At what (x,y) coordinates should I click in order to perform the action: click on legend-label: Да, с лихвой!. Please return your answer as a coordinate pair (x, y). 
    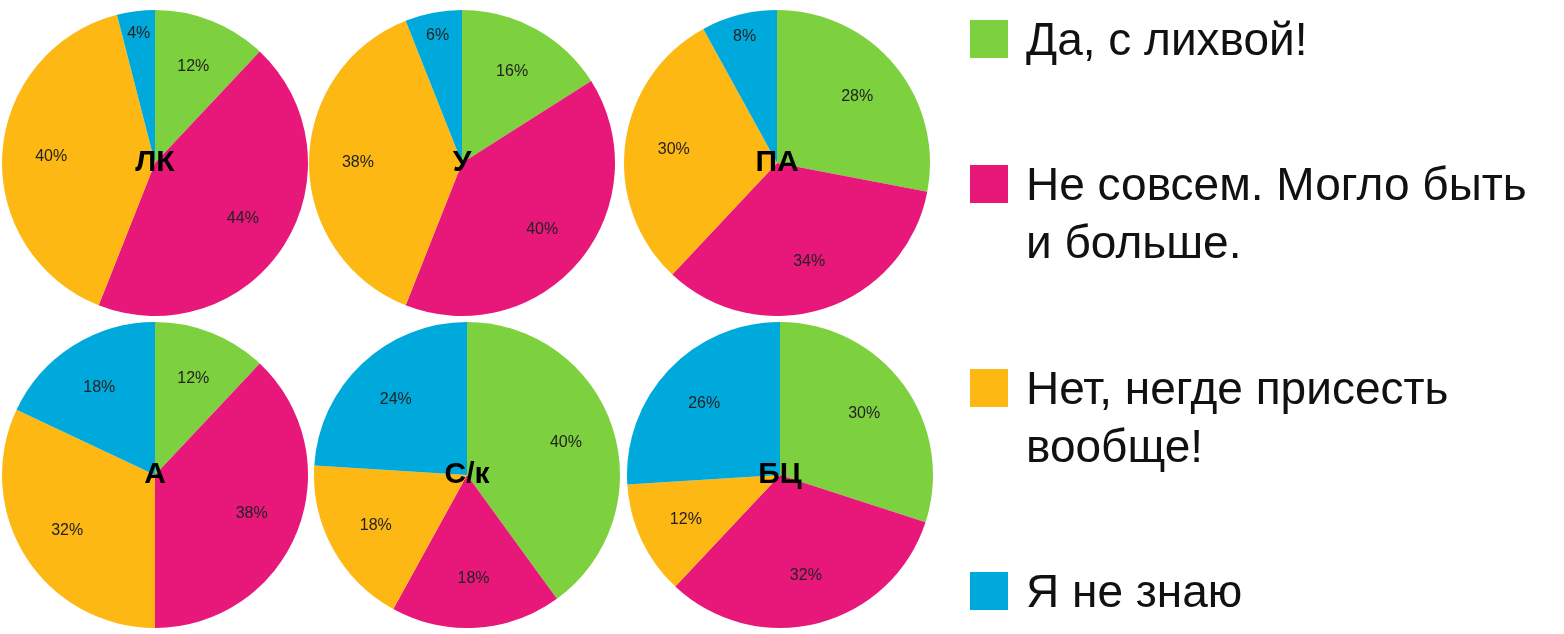
    Looking at the image, I should click on (1167, 39).